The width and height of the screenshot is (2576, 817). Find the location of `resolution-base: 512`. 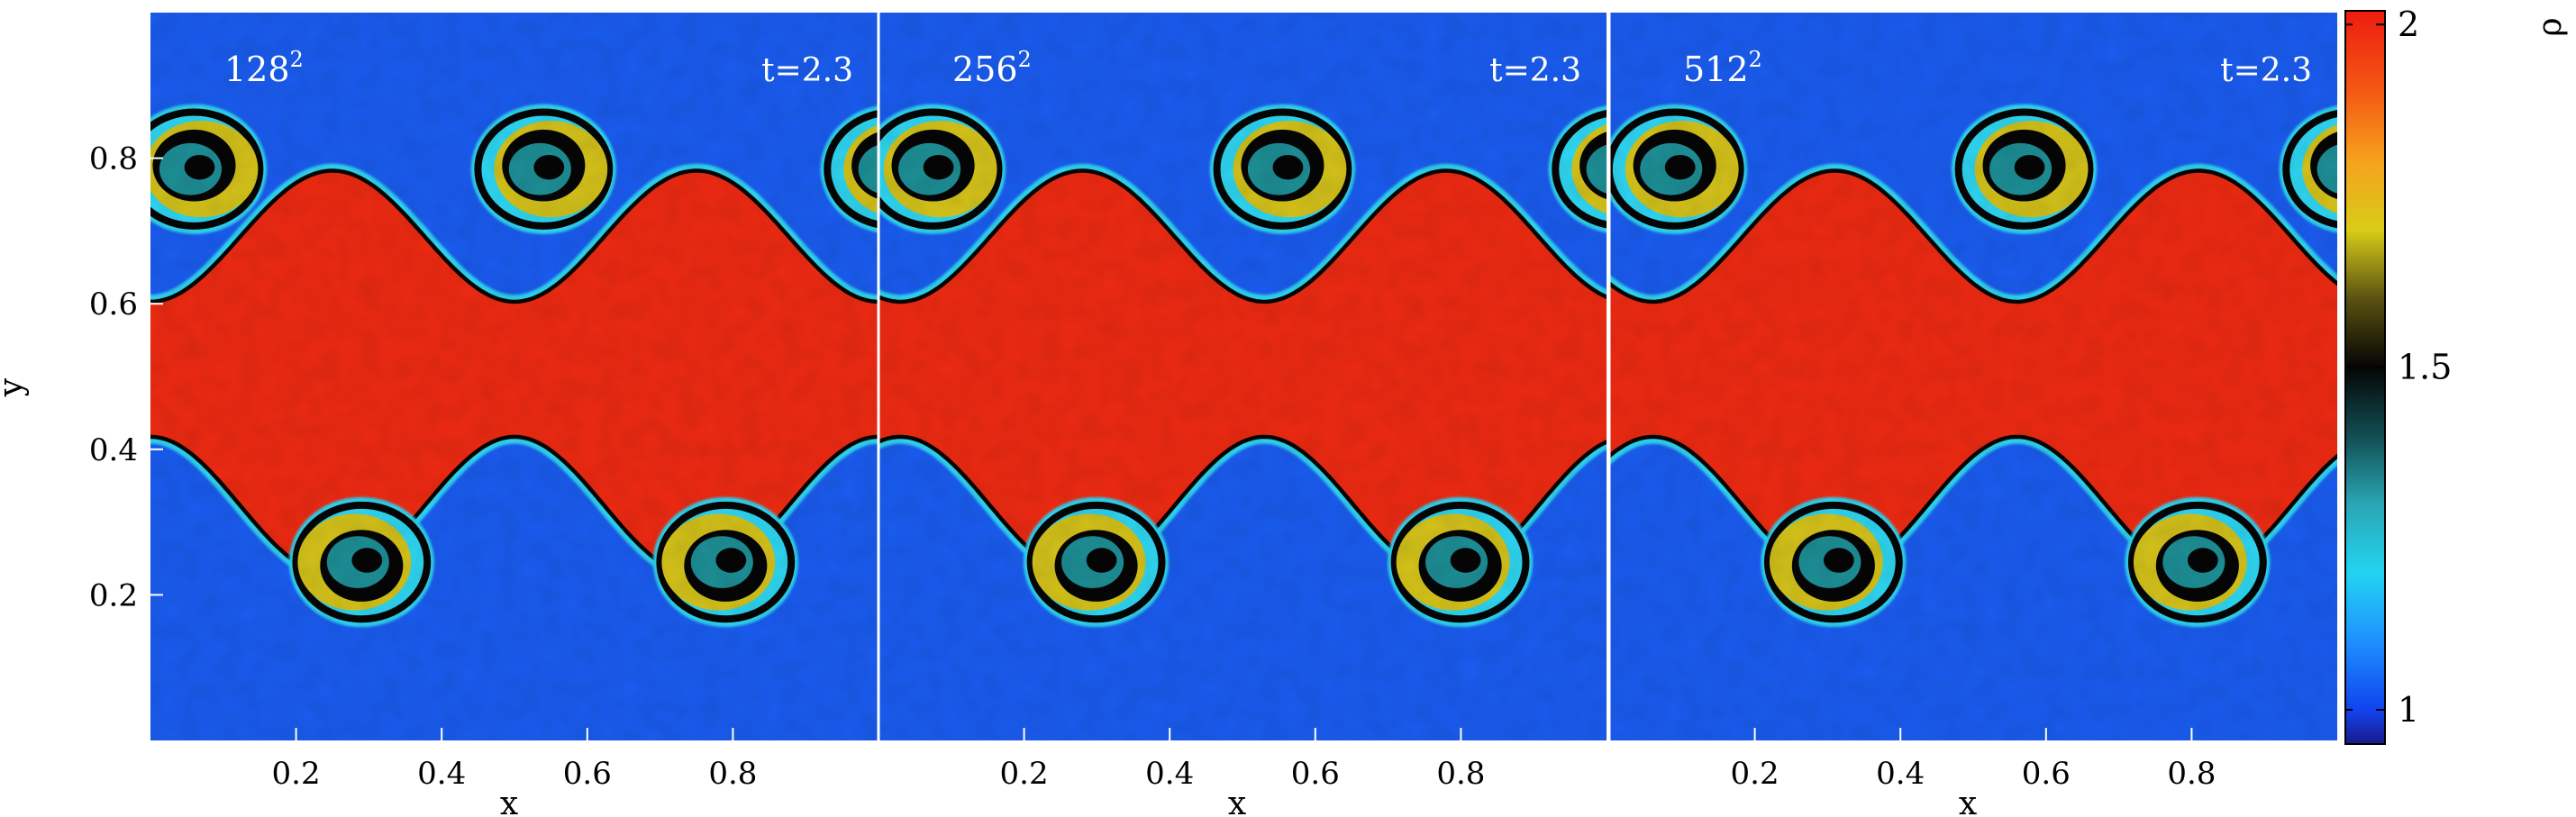

resolution-base: 512 is located at coordinates (1716, 69).